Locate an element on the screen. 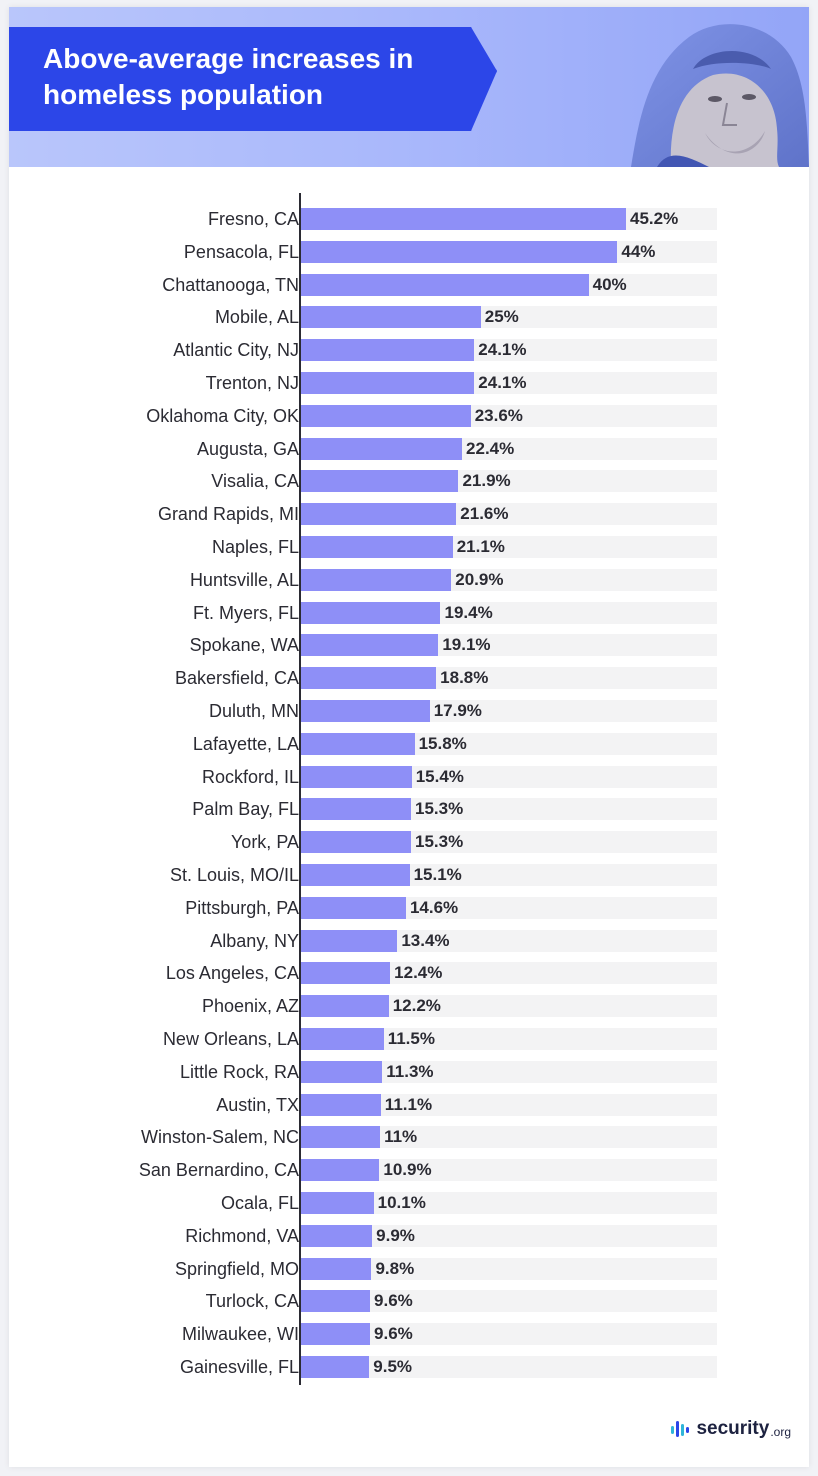 The height and width of the screenshot is (1476, 818). value-label: 11.1% is located at coordinates (408, 1104).